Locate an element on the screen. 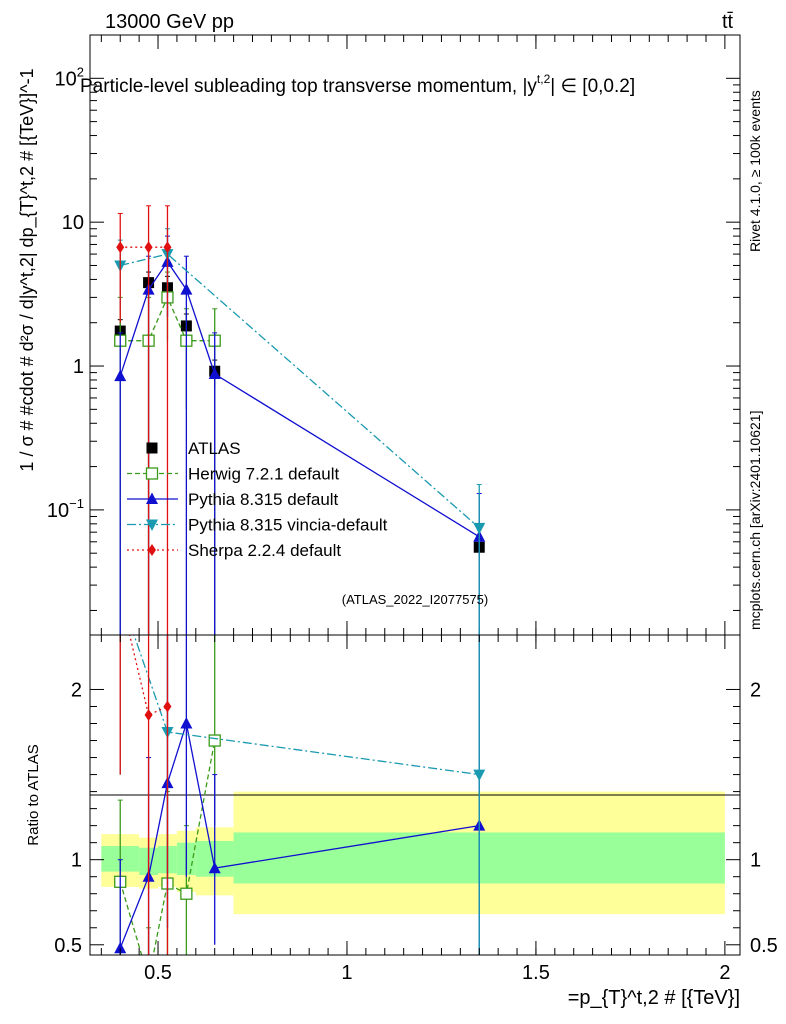 This screenshot has height=1024, width=786. ratio-series-line-pythia is located at coordinates (299, 836).